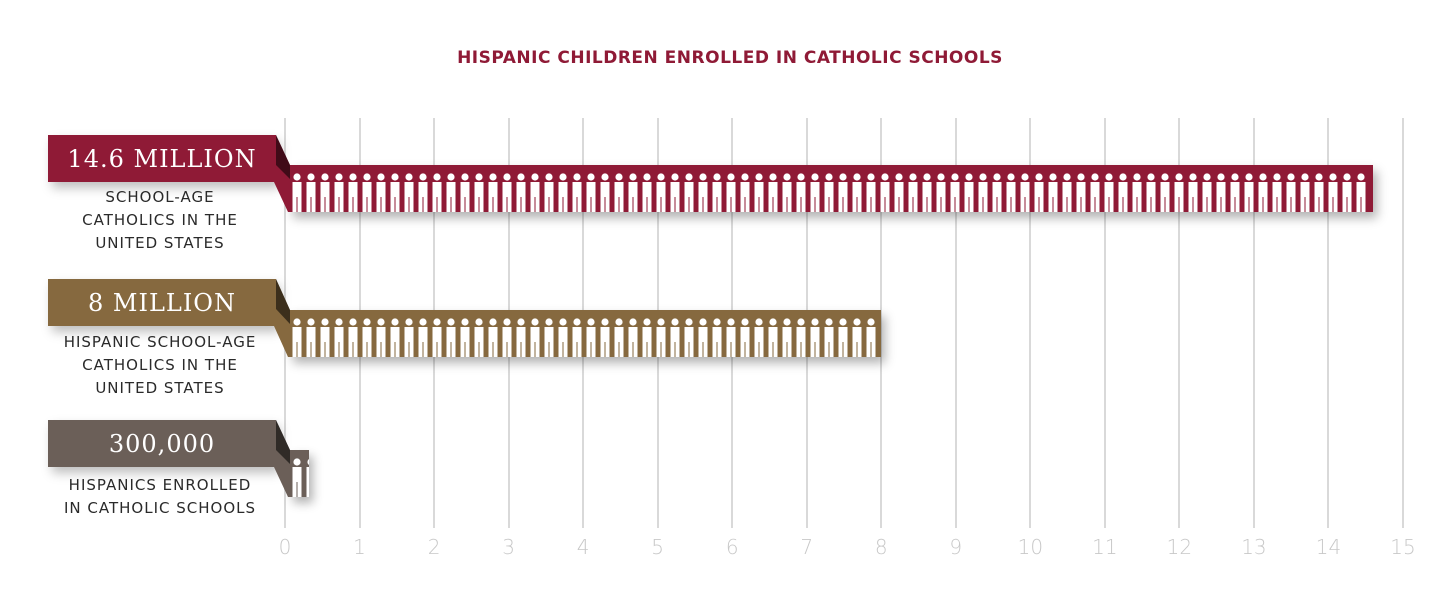  What do you see at coordinates (881, 547) in the screenshot?
I see `x-tick-label: 8` at bounding box center [881, 547].